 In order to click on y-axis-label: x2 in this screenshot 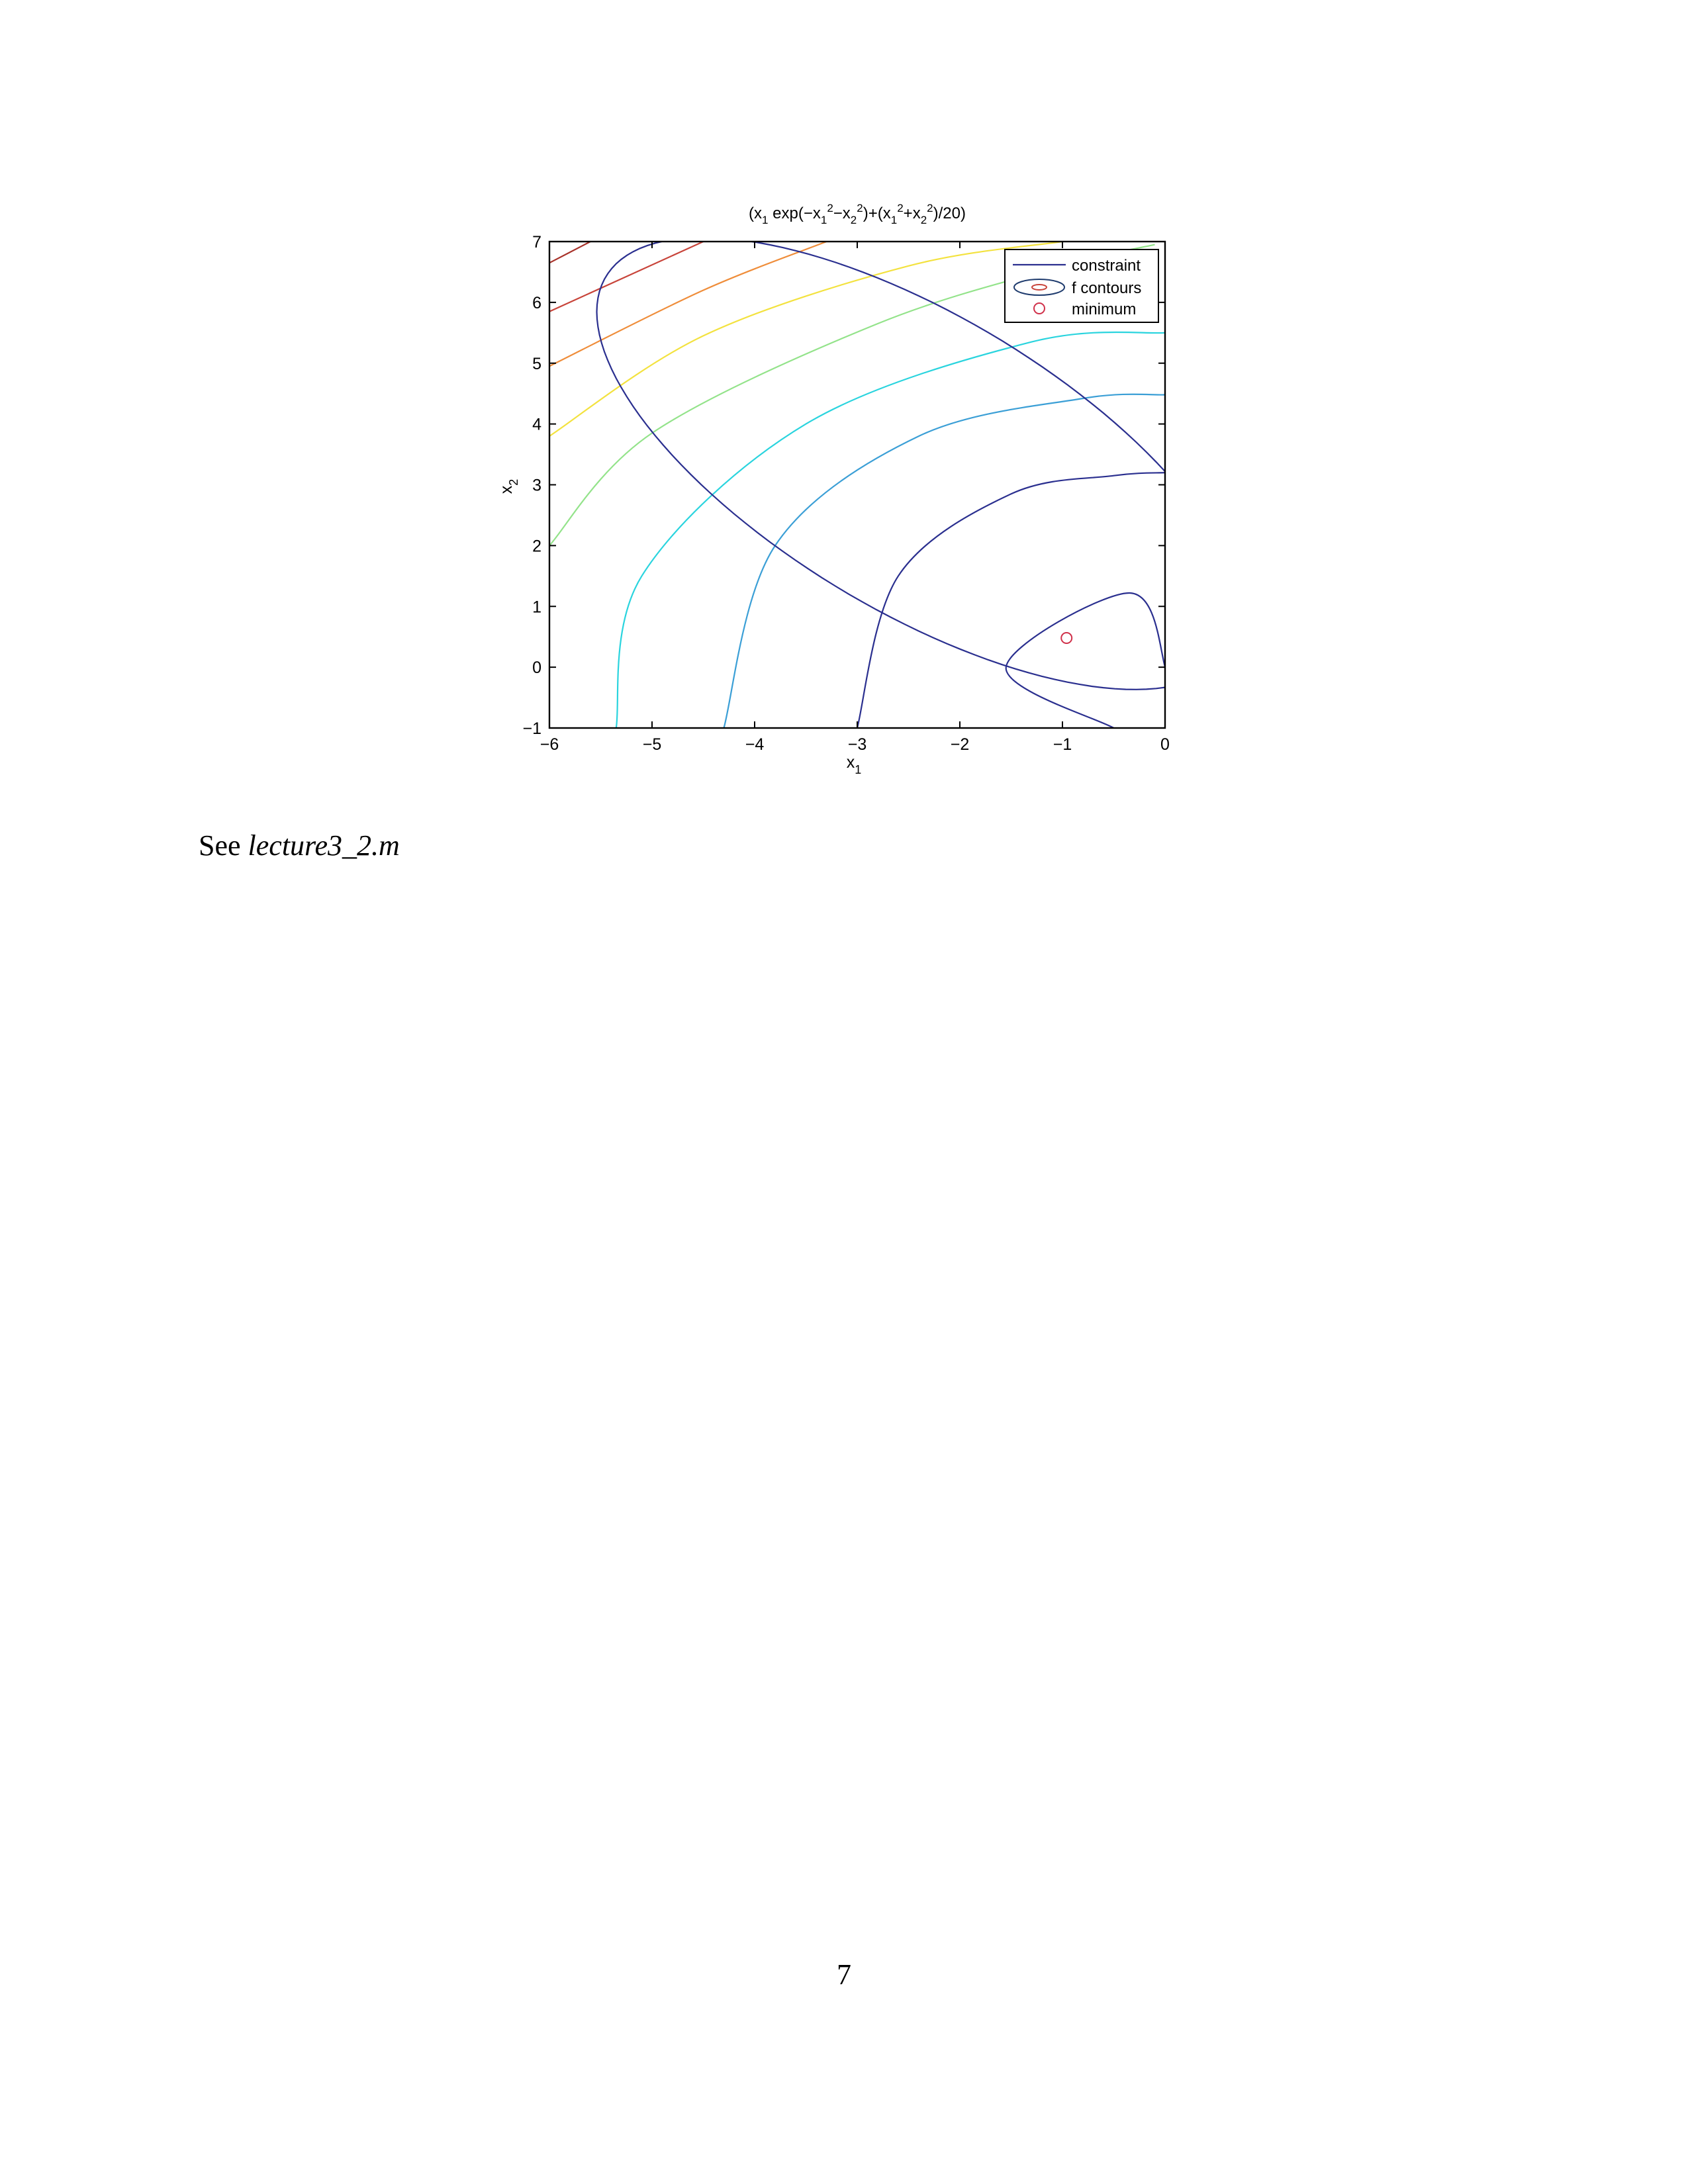, I will do `click(508, 486)`.